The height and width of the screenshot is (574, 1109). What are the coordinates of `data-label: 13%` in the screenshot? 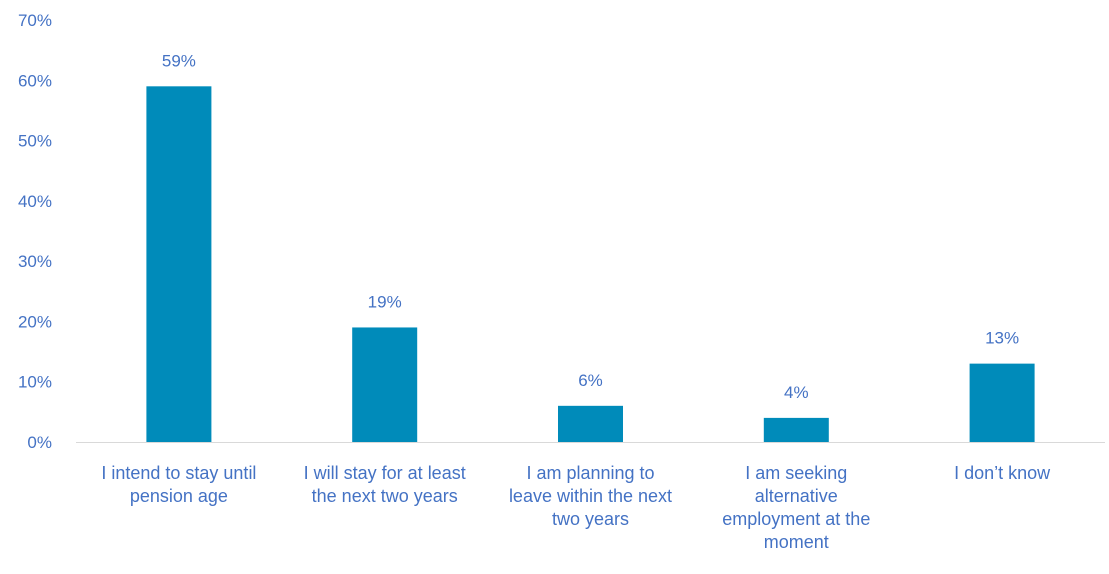 It's located at (1002, 338).